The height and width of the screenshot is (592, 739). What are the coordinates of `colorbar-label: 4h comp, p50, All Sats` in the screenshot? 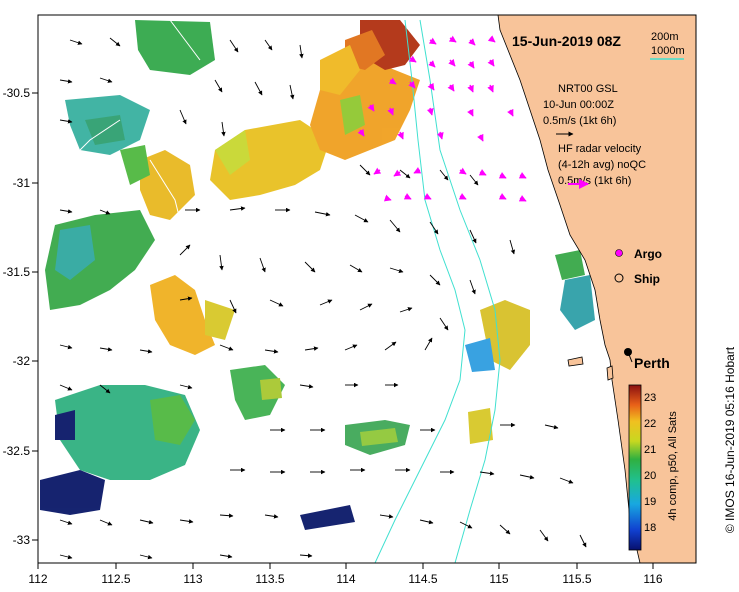 It's located at (673, 466).